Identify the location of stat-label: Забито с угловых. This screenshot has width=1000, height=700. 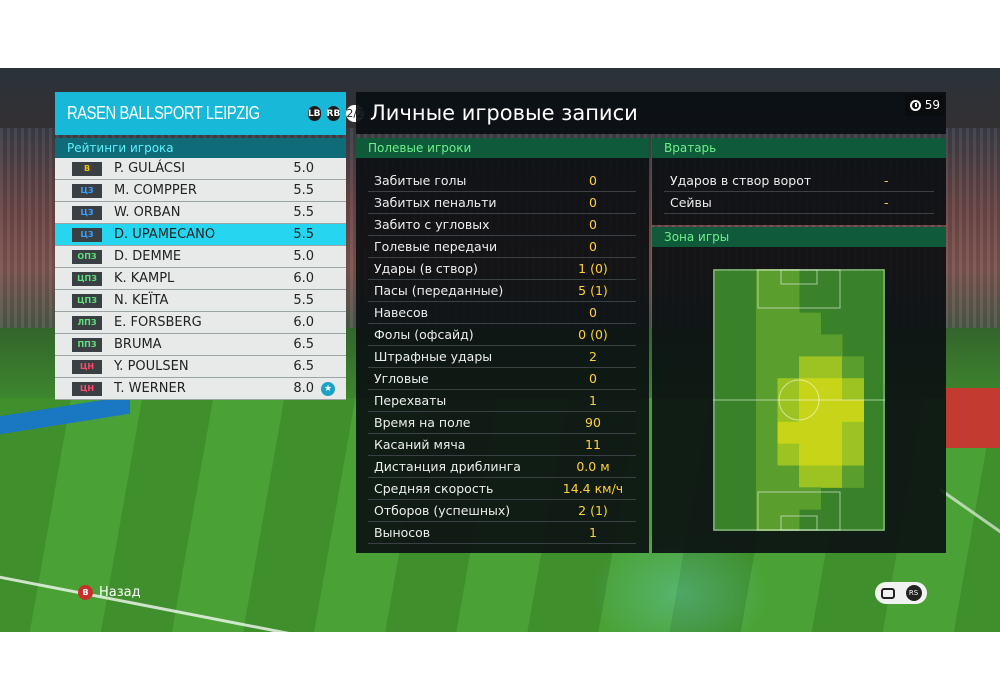
(432, 224).